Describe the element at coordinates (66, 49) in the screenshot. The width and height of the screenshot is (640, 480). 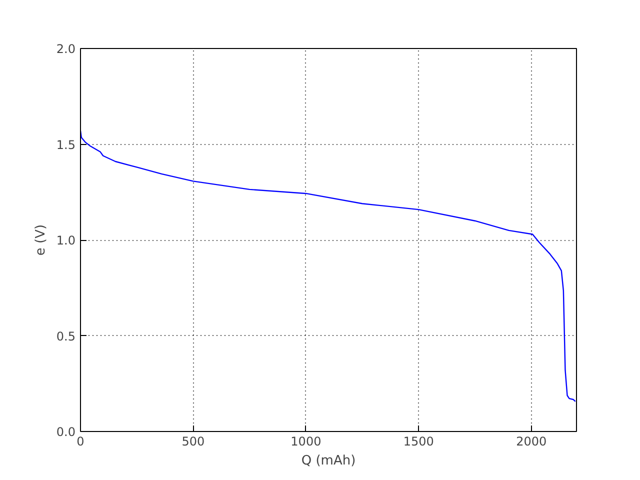
I see `y-tick-label: 2.0` at that location.